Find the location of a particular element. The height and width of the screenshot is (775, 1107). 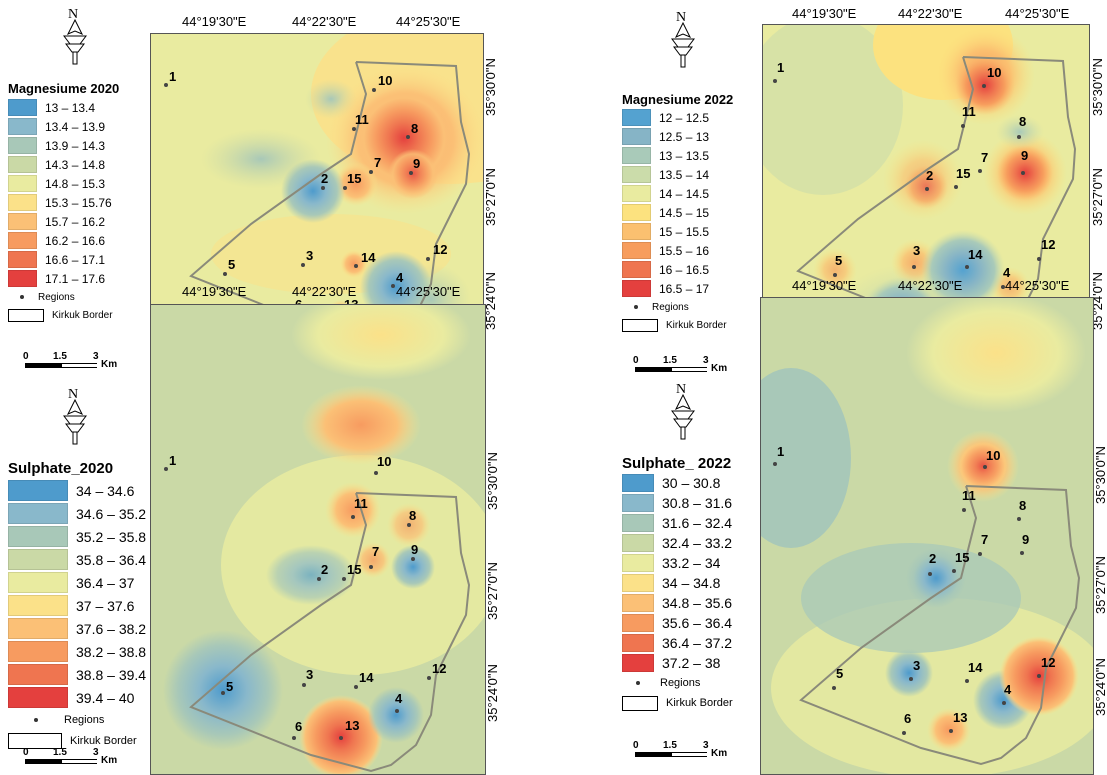

hotspot-high is located at coordinates (341, 734).